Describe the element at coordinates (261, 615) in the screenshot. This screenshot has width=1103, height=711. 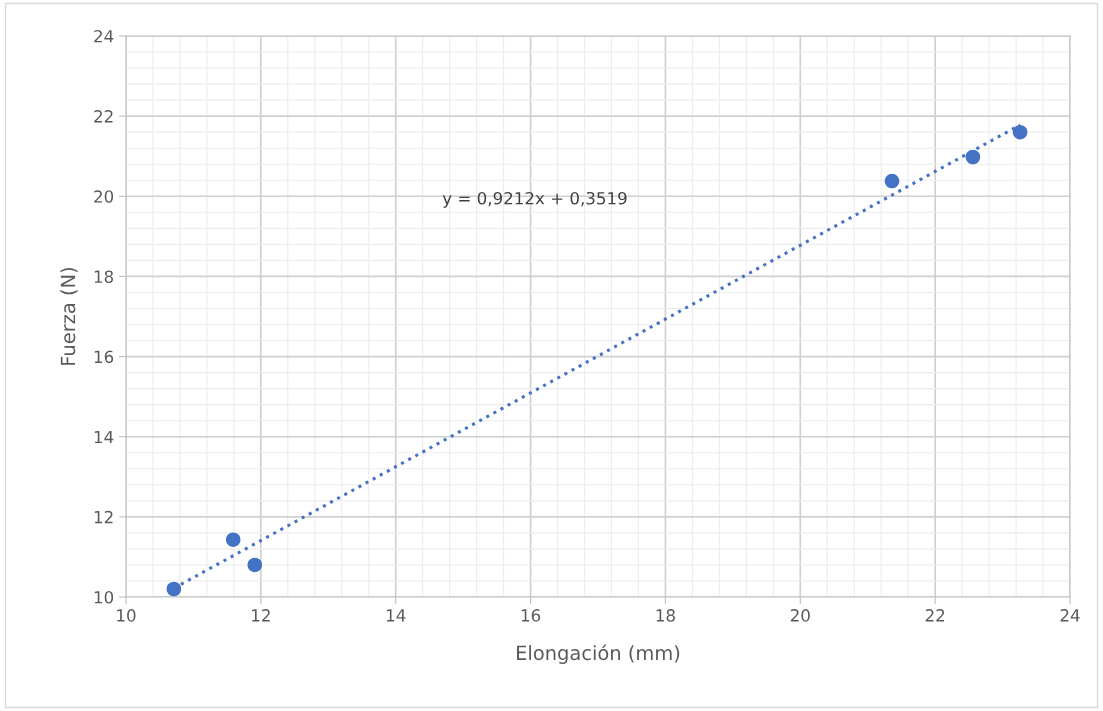
I see `x-tick-label: 12` at that location.